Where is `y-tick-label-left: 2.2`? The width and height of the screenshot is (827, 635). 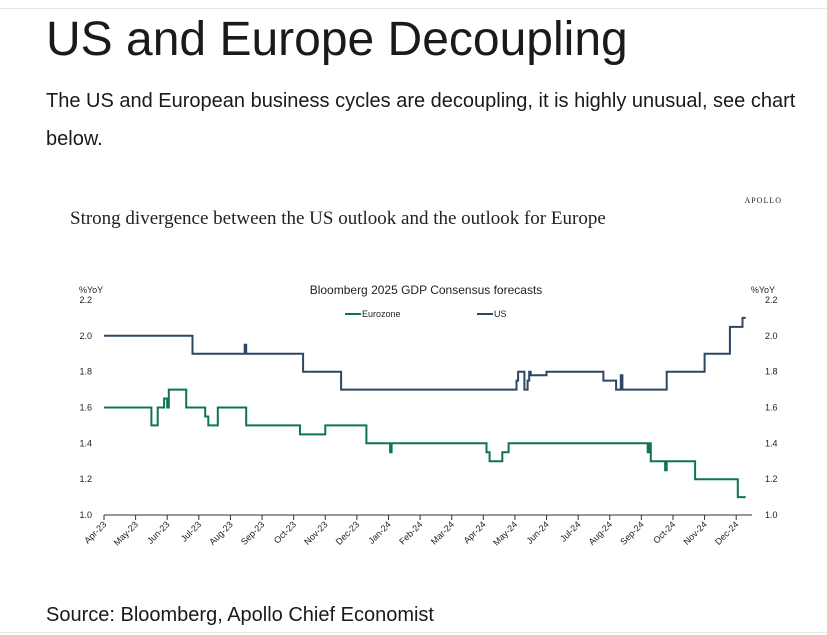 y-tick-label-left: 2.2 is located at coordinates (85, 300).